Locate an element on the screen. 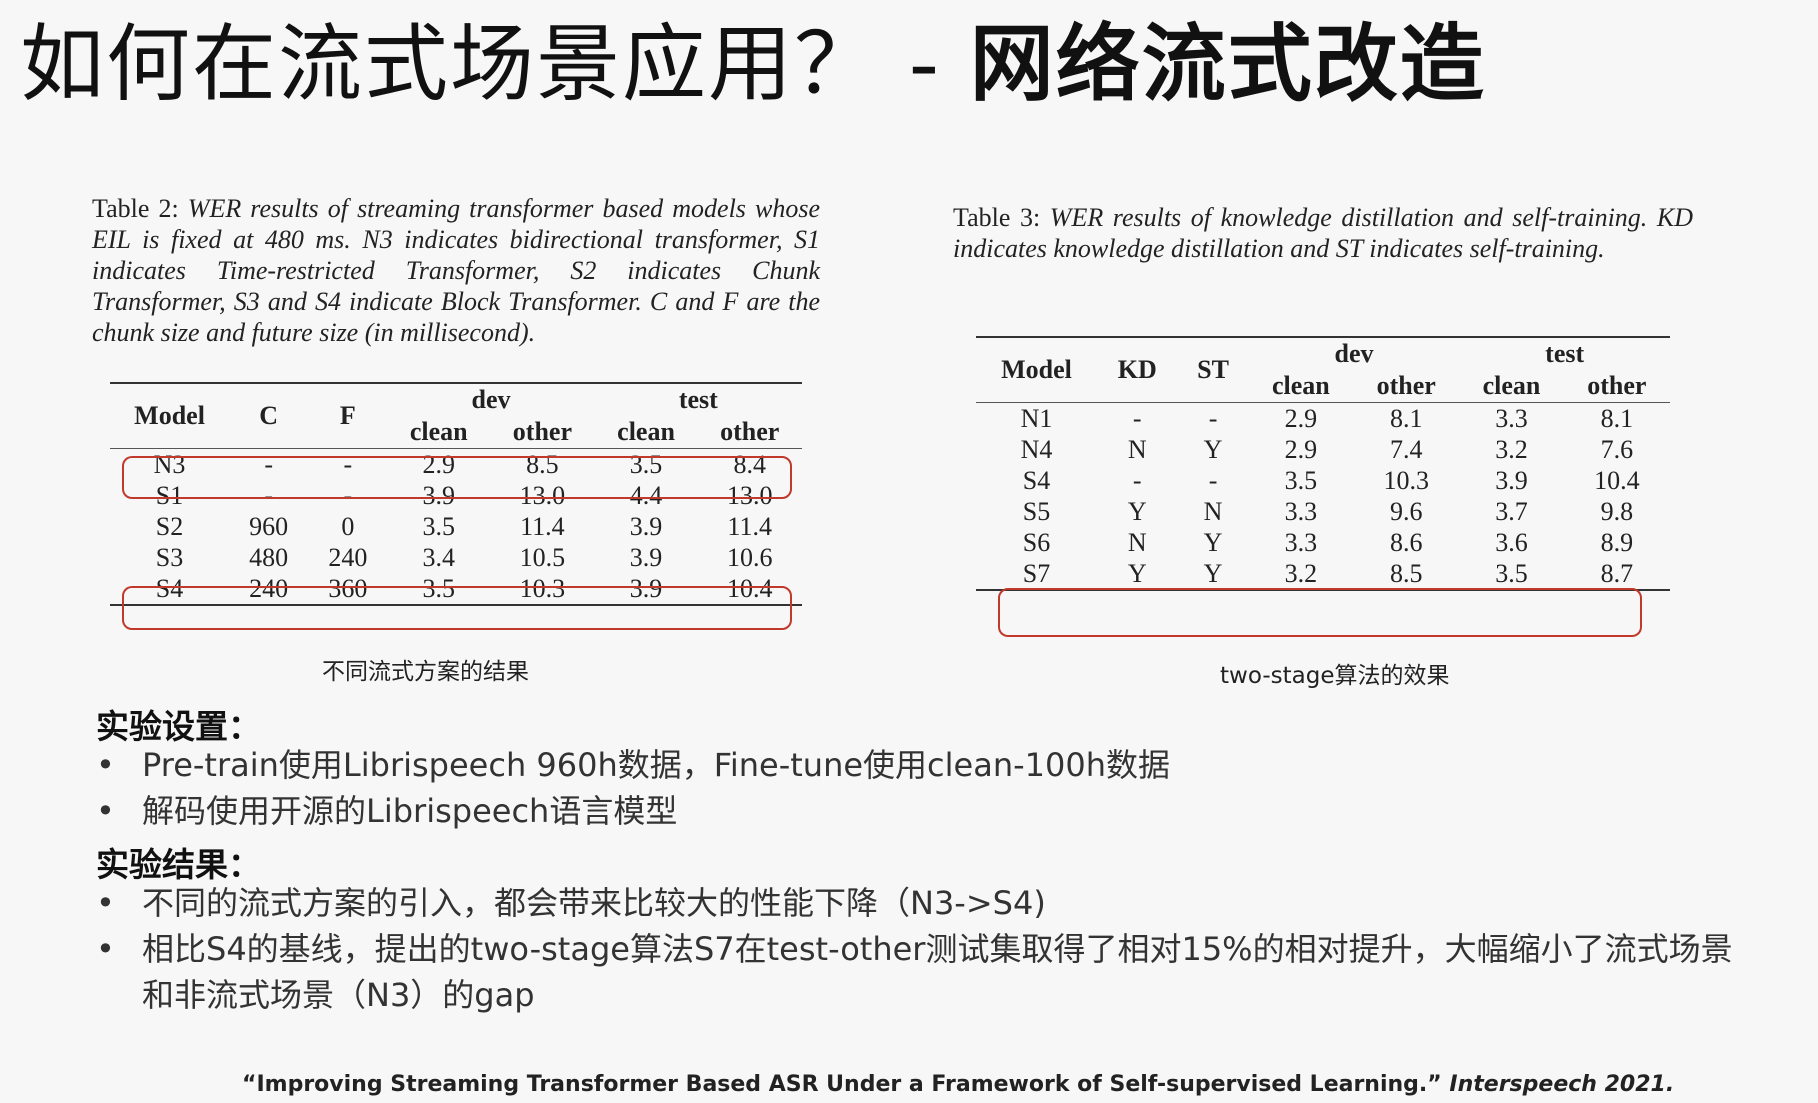 Image resolution: width=1818 pixels, height=1103 pixels. table3-header-dev-clean: clean is located at coordinates (1301, 385).